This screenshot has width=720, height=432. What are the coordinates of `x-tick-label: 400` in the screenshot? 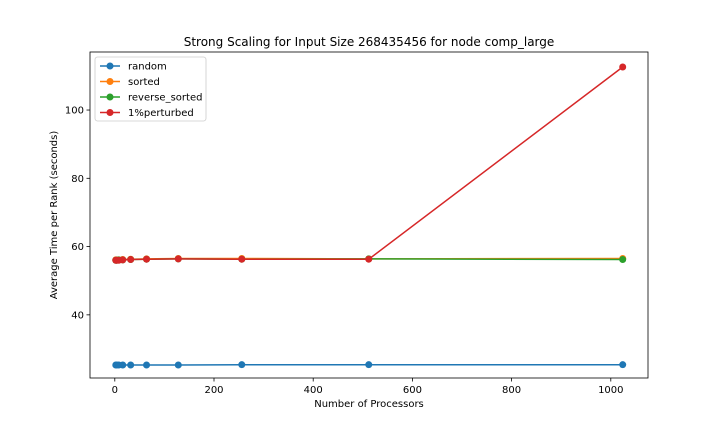 It's located at (313, 390).